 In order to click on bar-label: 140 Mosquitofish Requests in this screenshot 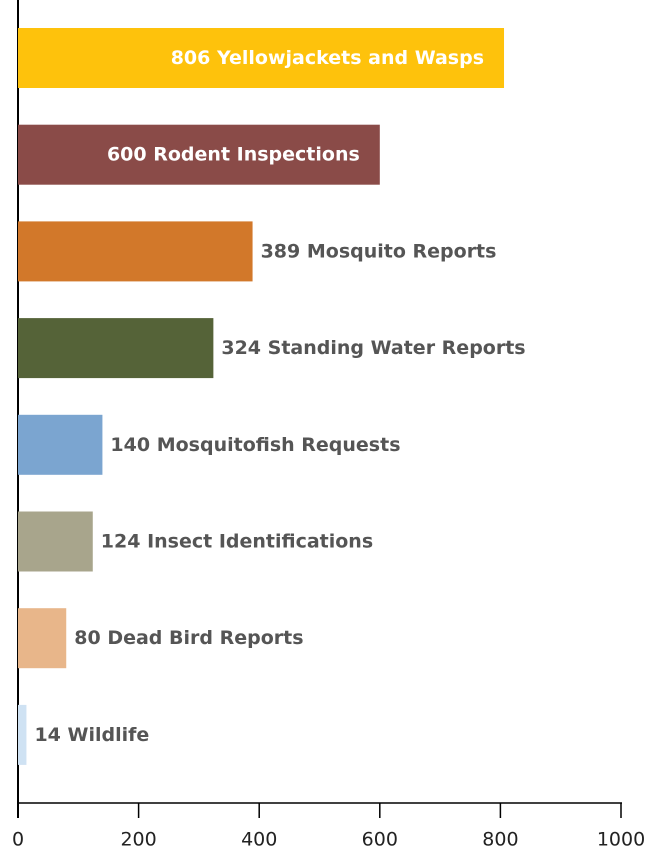, I will do `click(255, 444)`.